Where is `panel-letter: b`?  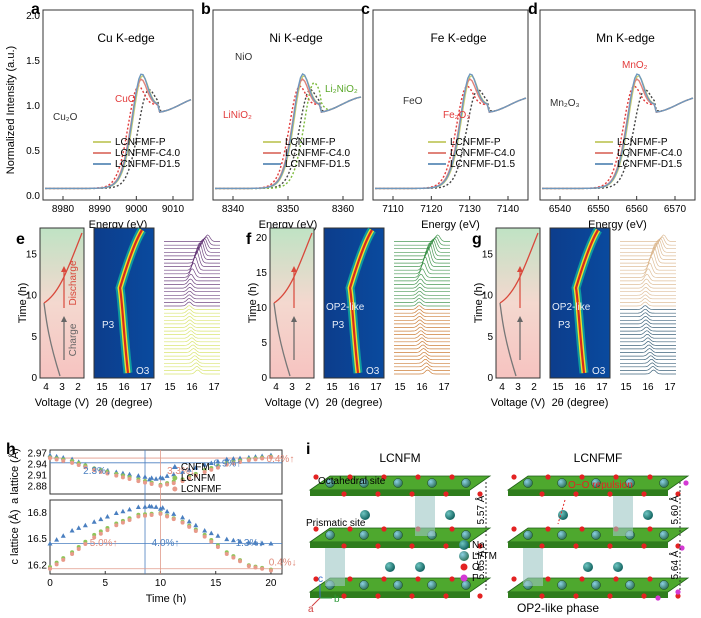
panel-letter: b is located at coordinates (206, 9).